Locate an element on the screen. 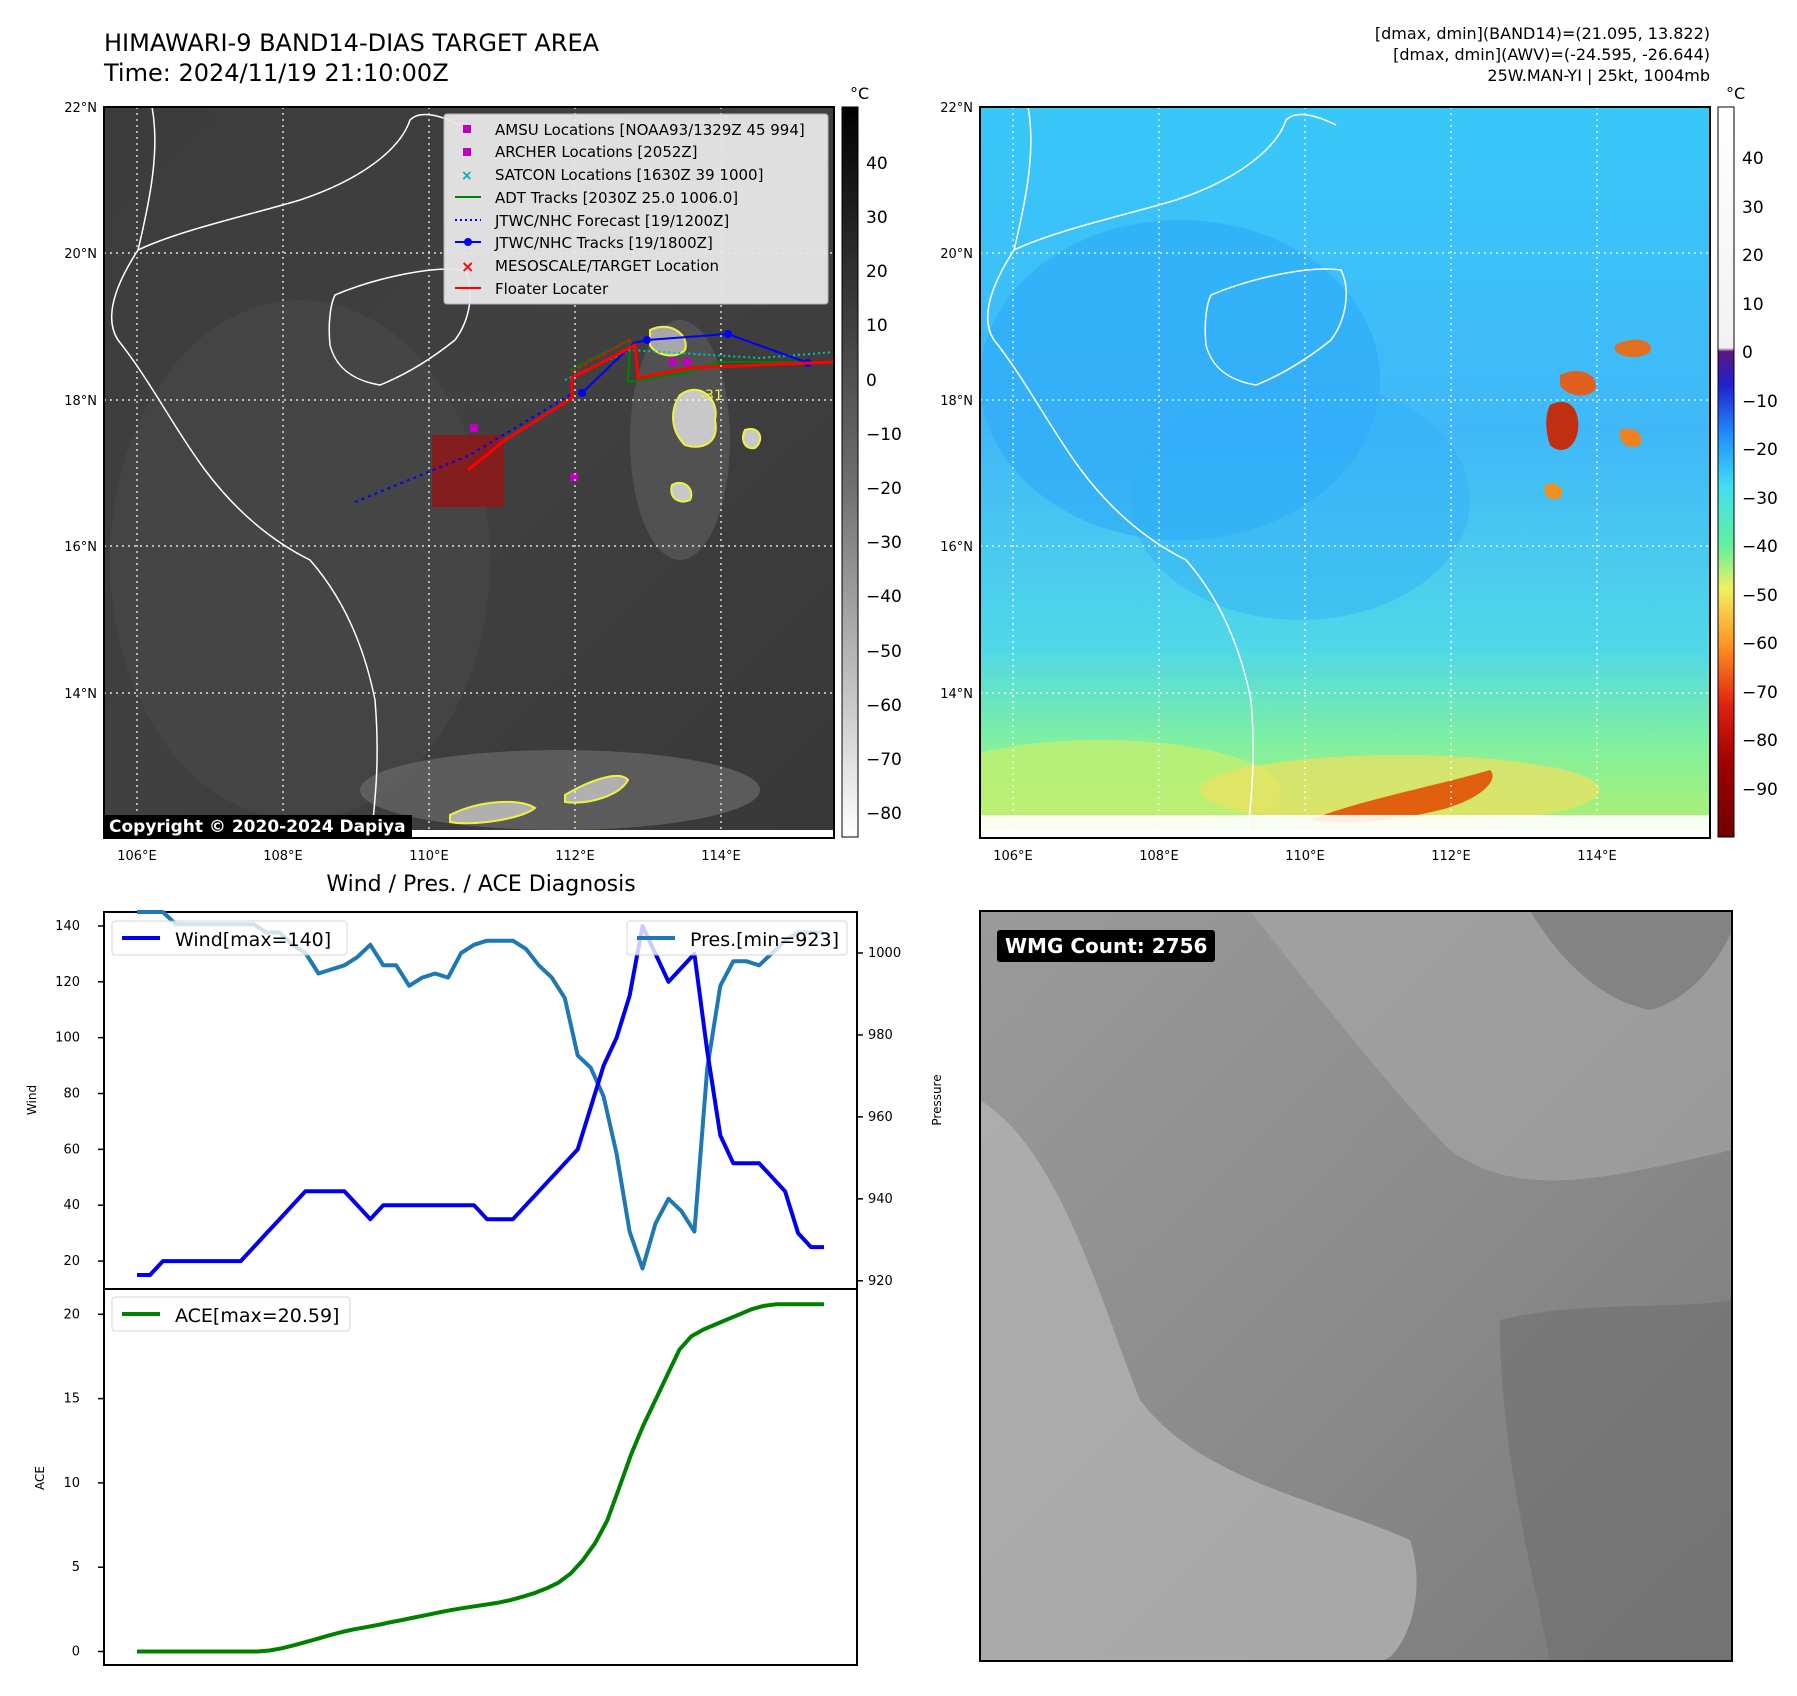 The height and width of the screenshot is (1696, 1797). pressure-legend: Pres.[min=923] is located at coordinates (737, 938).